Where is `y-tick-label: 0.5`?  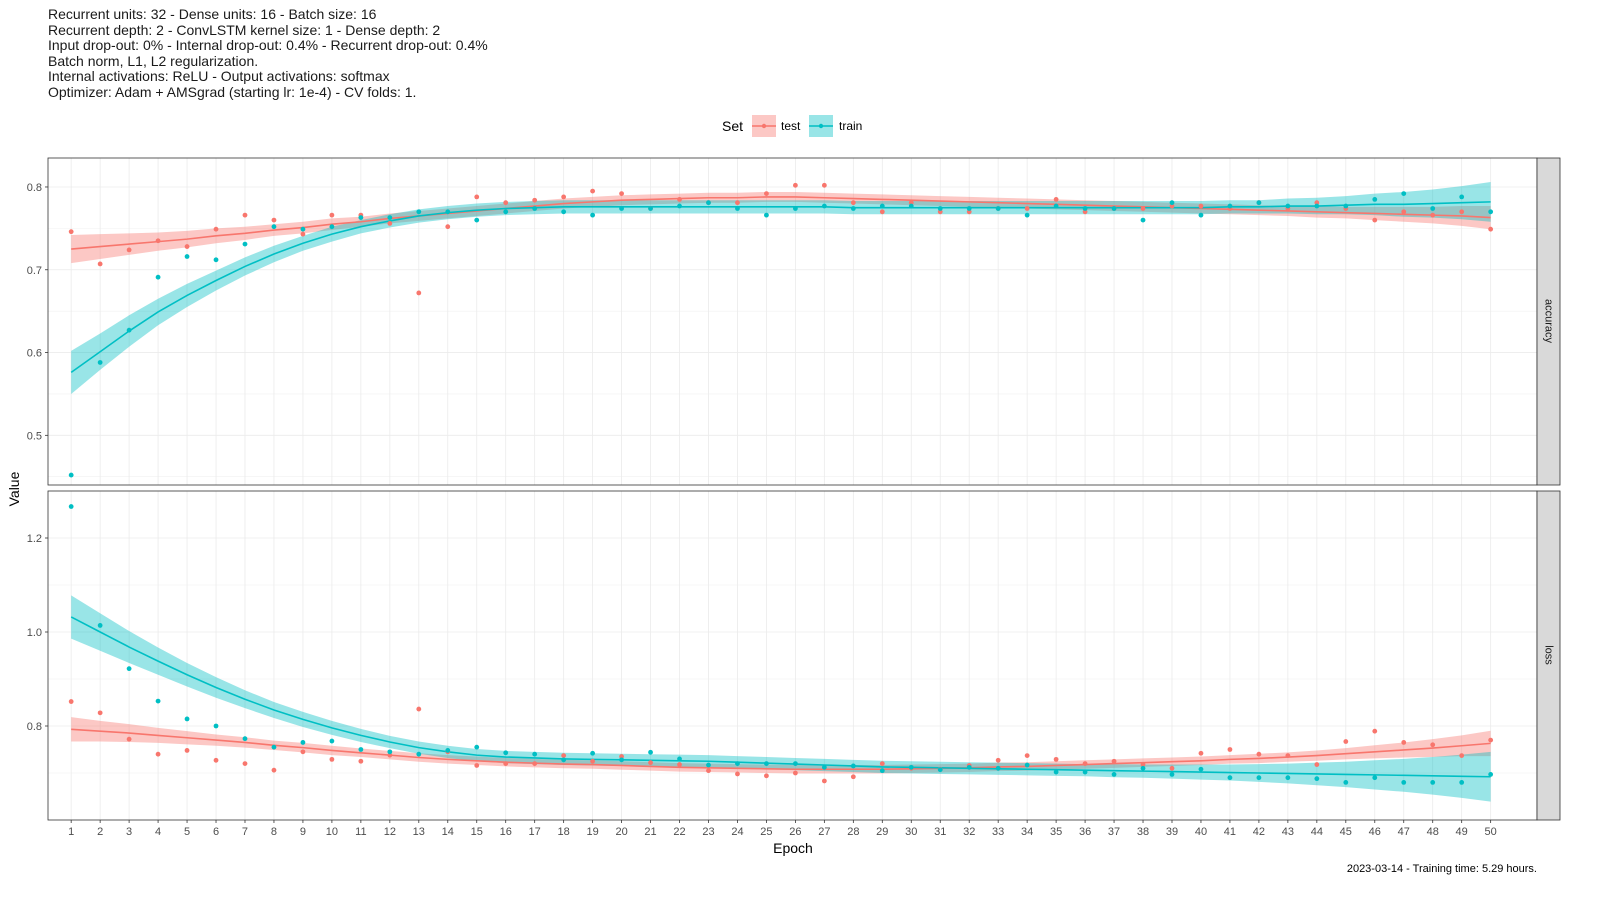 y-tick-label: 0.5 is located at coordinates (34, 436).